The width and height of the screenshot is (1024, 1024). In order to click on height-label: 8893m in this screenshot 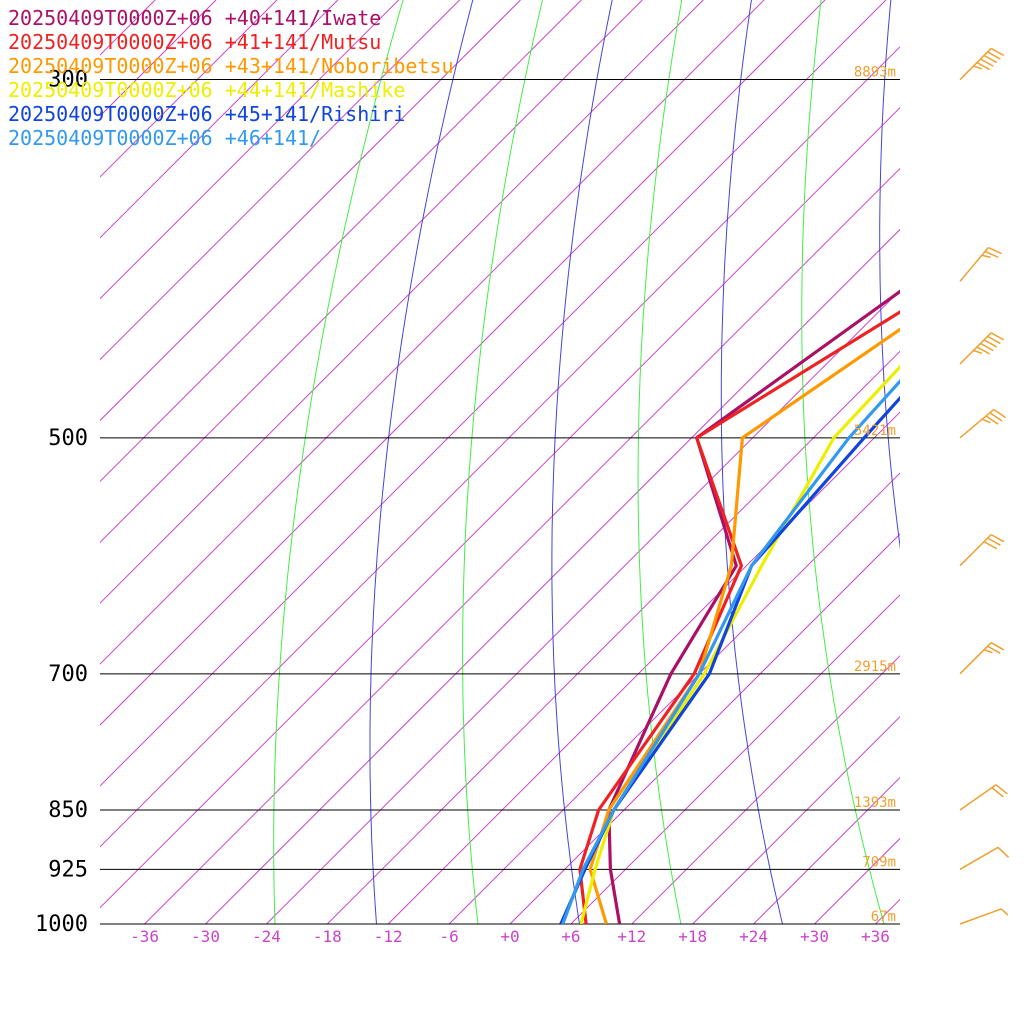, I will do `click(875, 73)`.